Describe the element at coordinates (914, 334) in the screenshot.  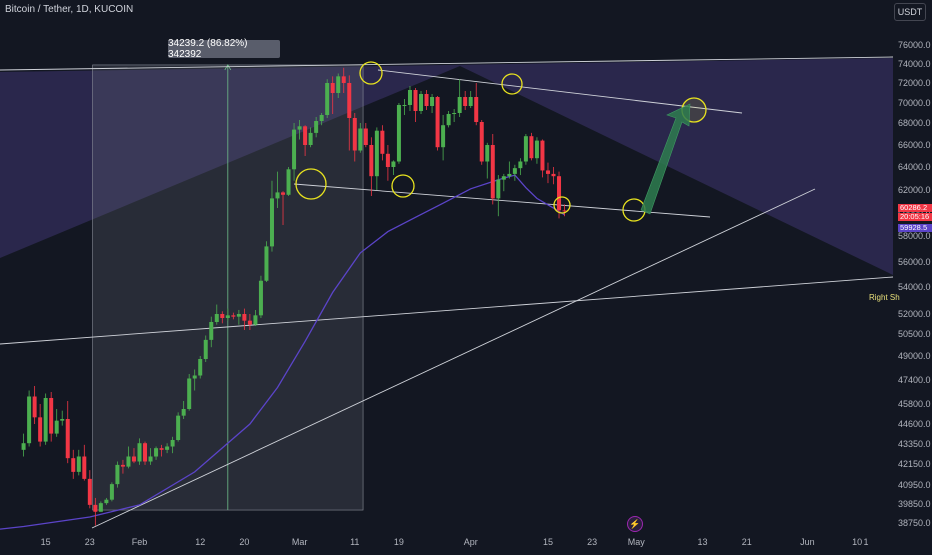
I see `y-tick-label: 50500.0` at that location.